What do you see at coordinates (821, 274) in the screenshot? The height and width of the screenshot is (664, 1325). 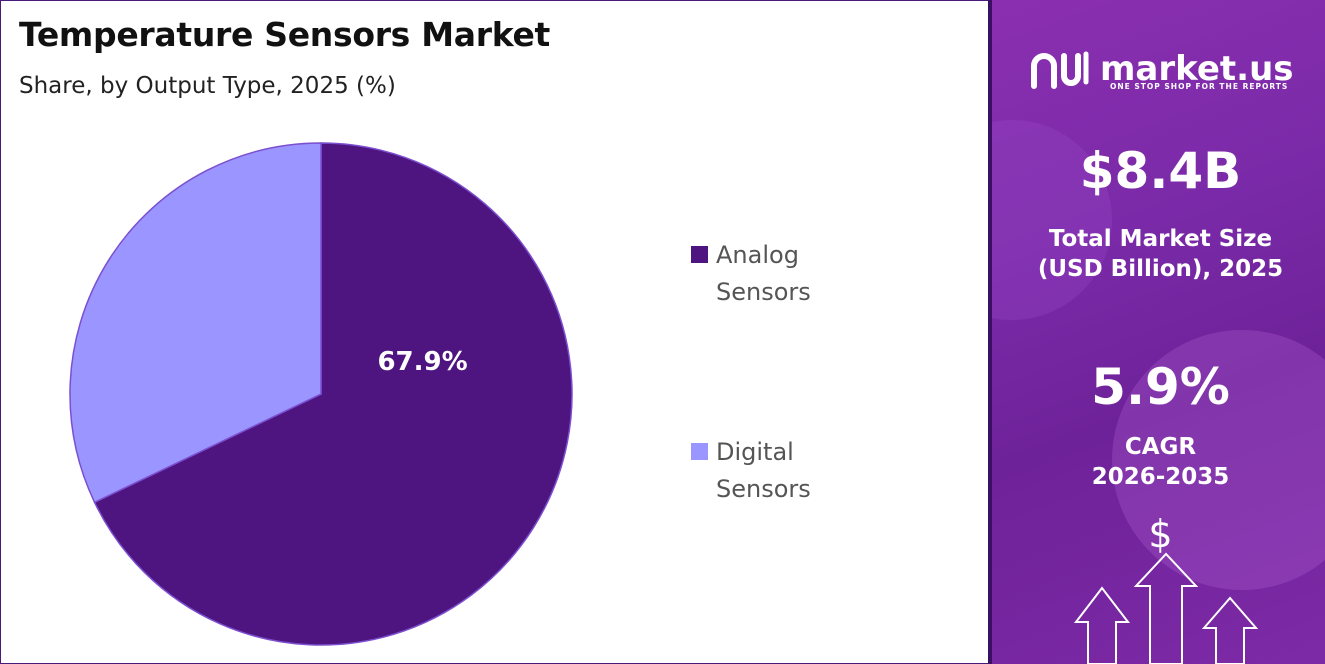 I see `legend-item-analog: Analog Sensors` at bounding box center [821, 274].